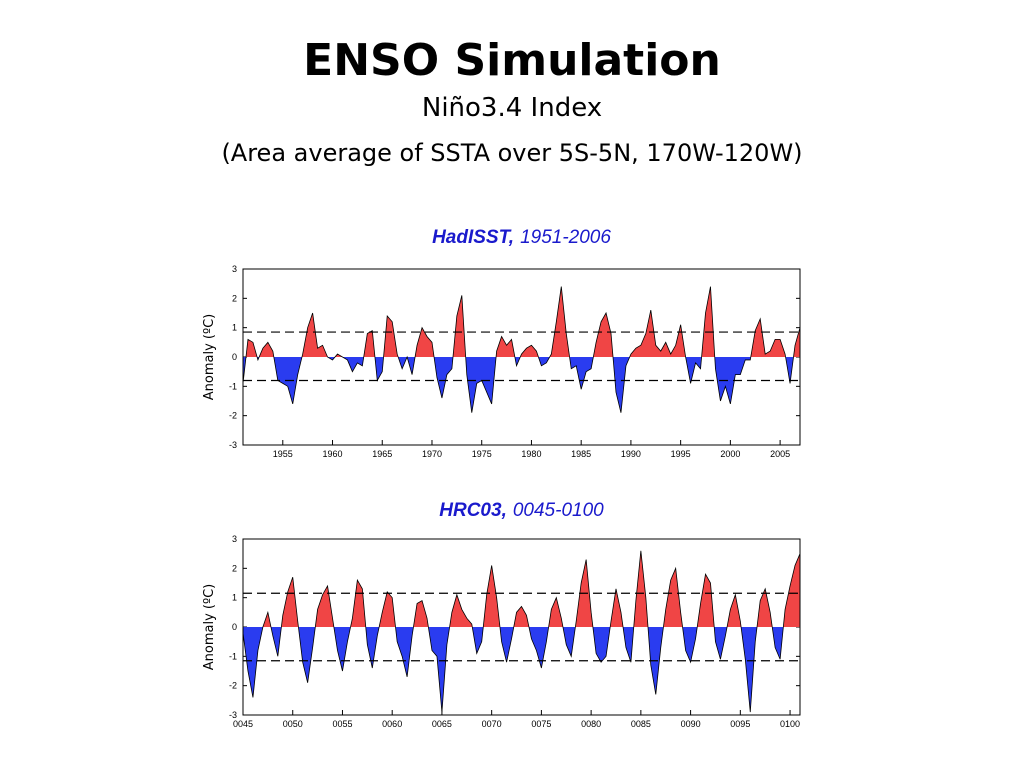  I want to click on x-tick-label: 0060, so click(392, 724).